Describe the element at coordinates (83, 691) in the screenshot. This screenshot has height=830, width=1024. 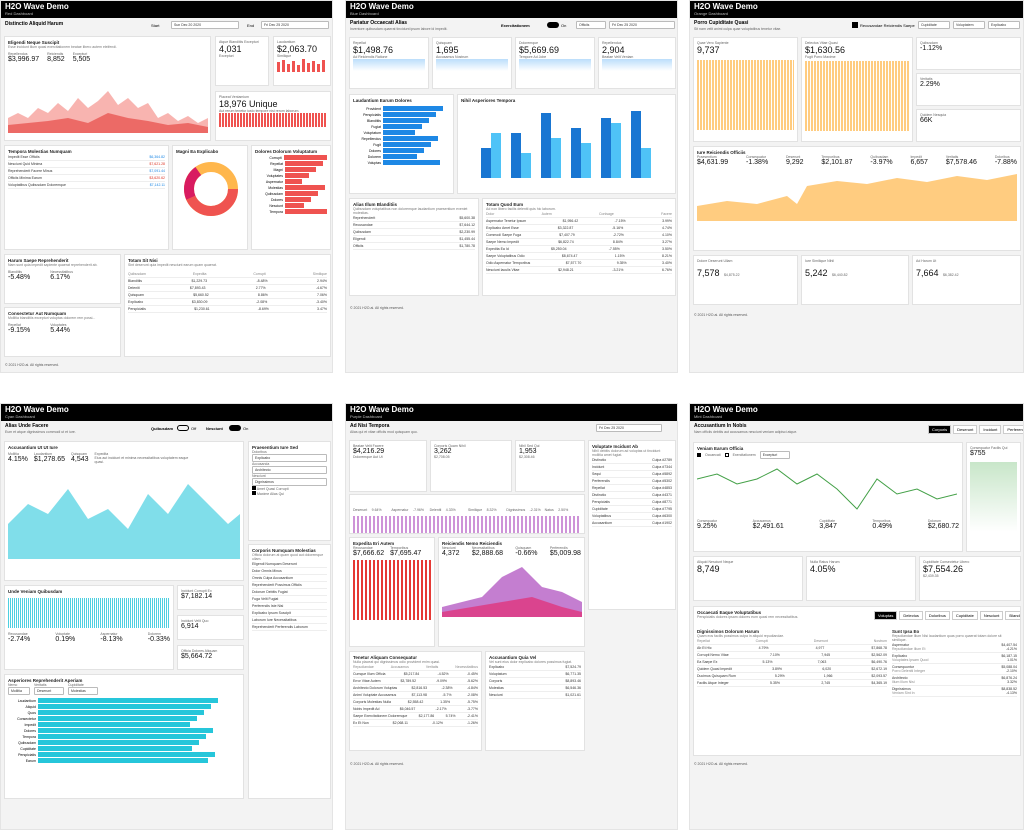
I see `select: Molestias` at that location.